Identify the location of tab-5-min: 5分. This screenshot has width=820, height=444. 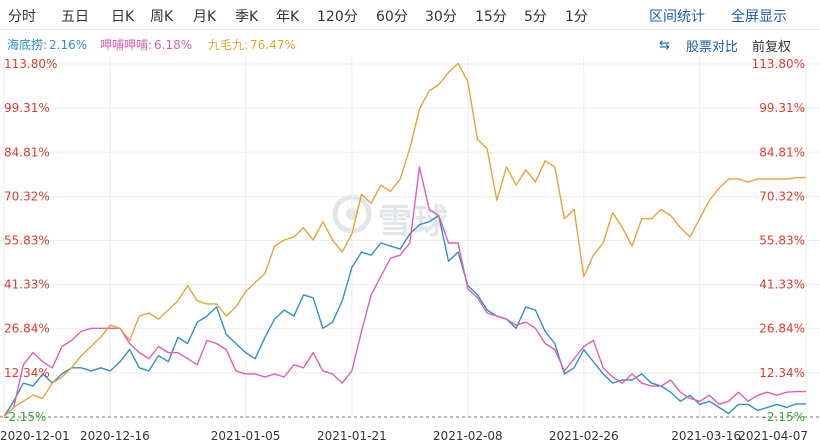
(535, 17).